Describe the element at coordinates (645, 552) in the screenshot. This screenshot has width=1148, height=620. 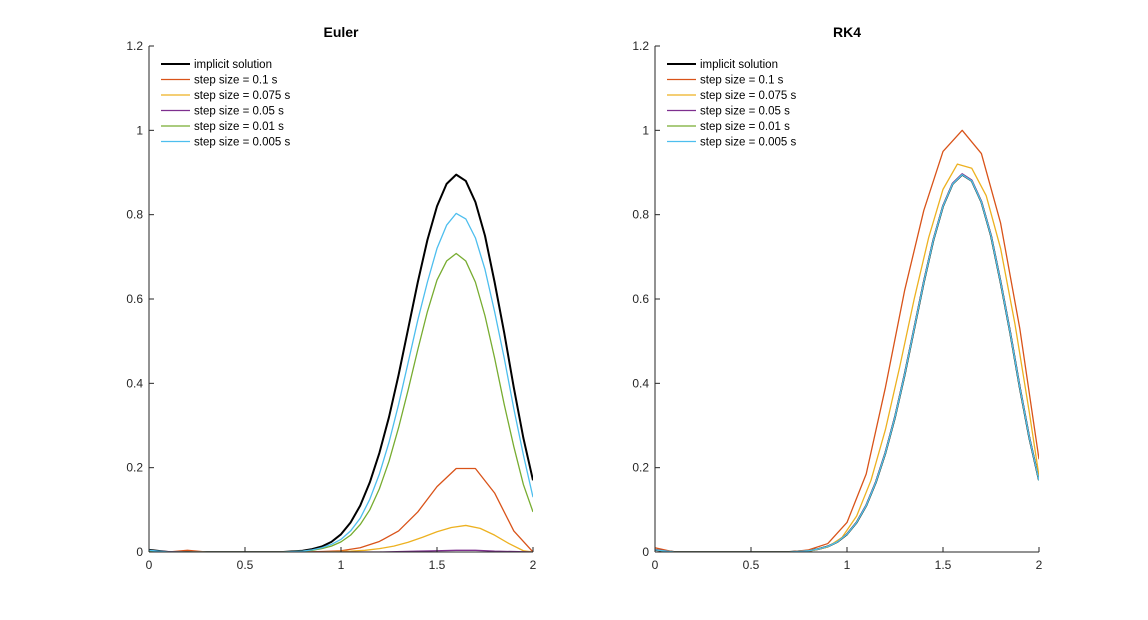
I see `rk4-y-tick-label: 0` at that location.